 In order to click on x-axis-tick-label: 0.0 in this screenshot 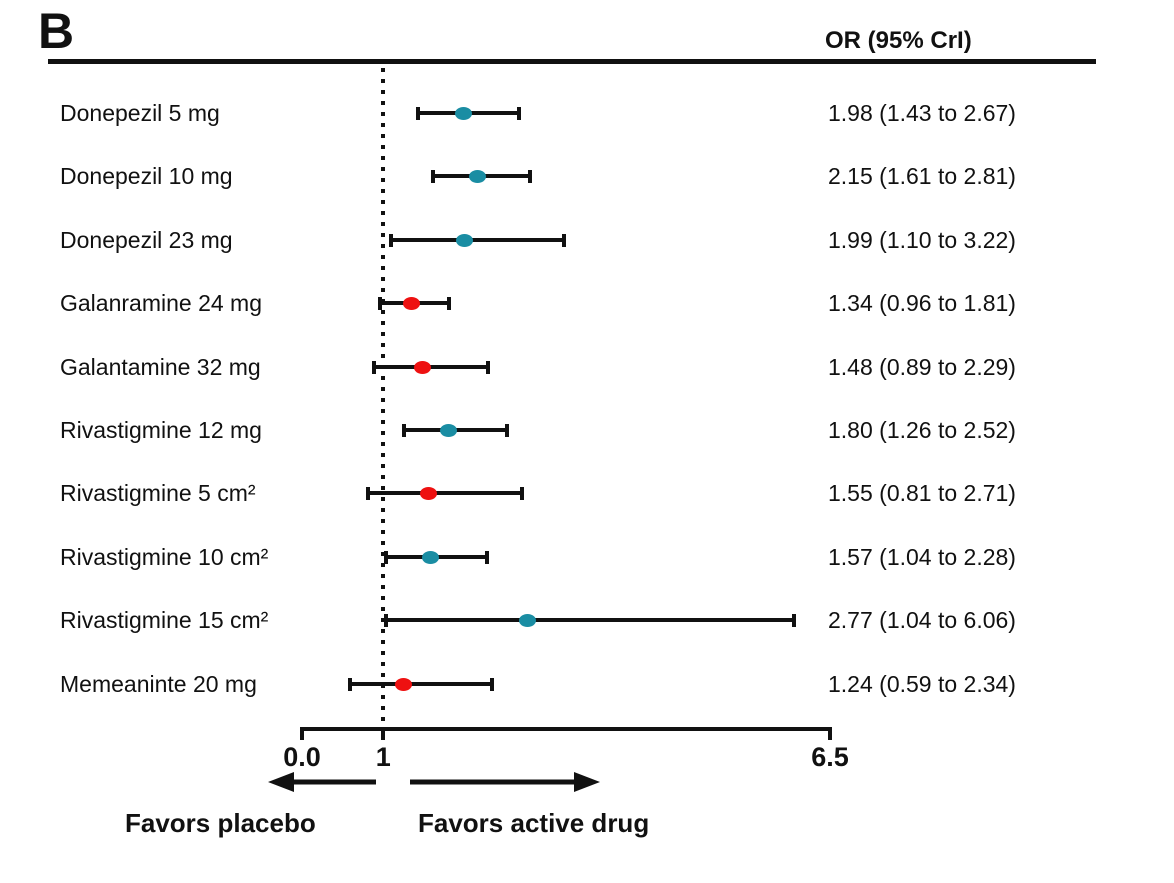, I will do `click(302, 757)`.